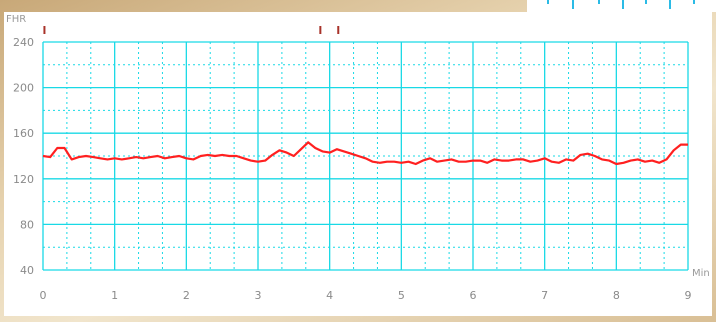  Describe the element at coordinates (27, 224) in the screenshot. I see `y-tick-label: 80` at that location.